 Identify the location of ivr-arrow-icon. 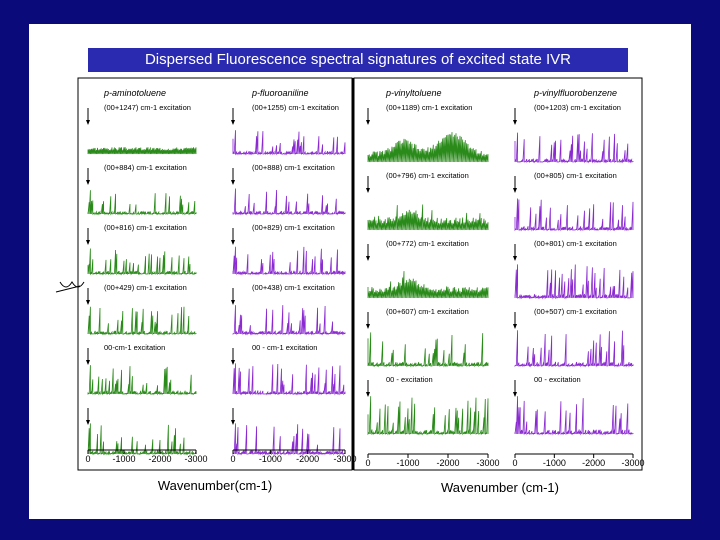
(70, 287).